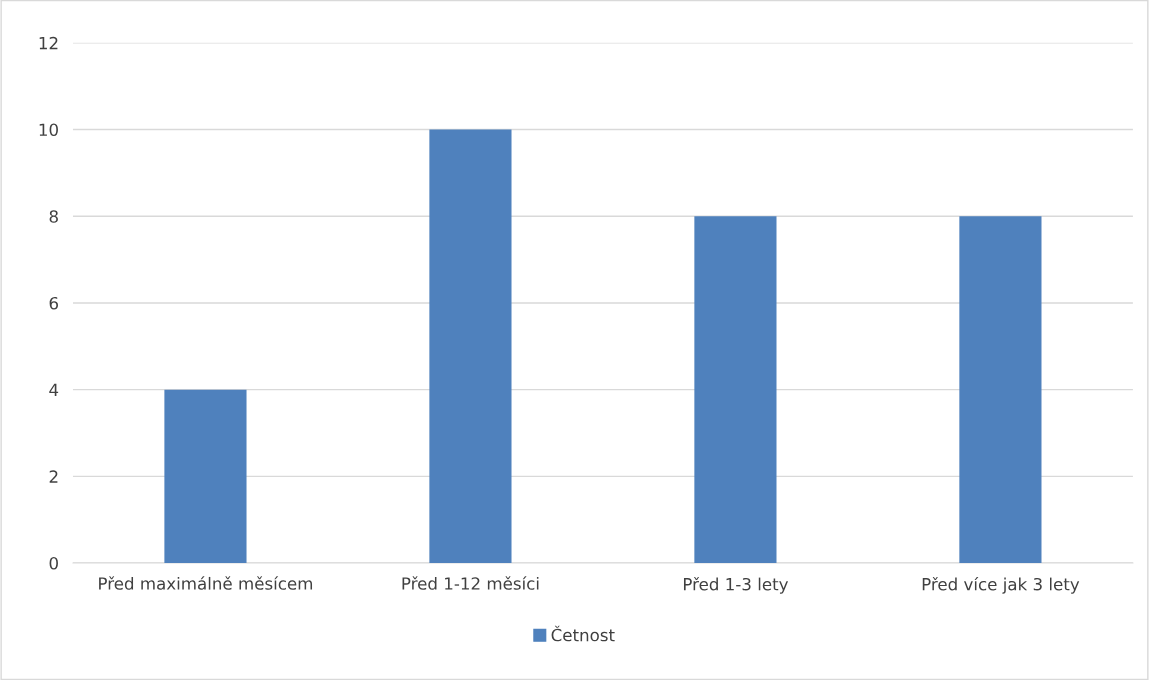 The height and width of the screenshot is (680, 1149). I want to click on x-tick-label: Před více jak 3 lety, so click(1001, 585).